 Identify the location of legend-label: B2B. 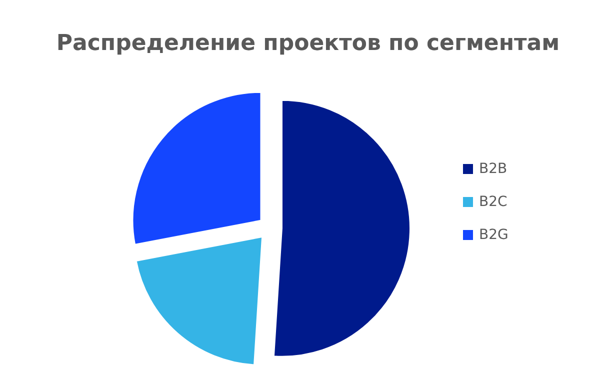
(493, 168).